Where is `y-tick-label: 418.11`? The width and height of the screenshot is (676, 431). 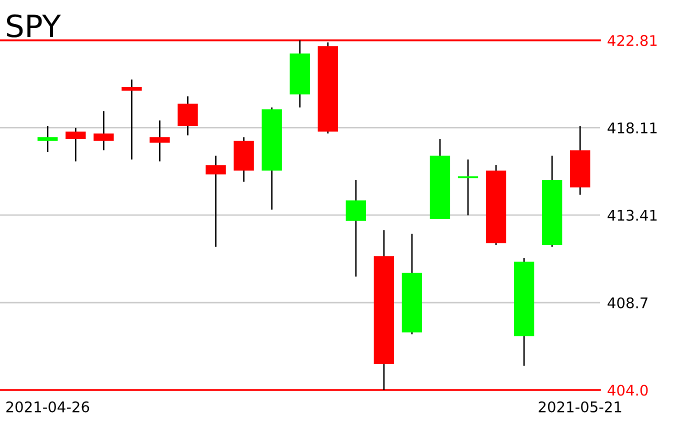
y-tick-label: 418.11 is located at coordinates (632, 128).